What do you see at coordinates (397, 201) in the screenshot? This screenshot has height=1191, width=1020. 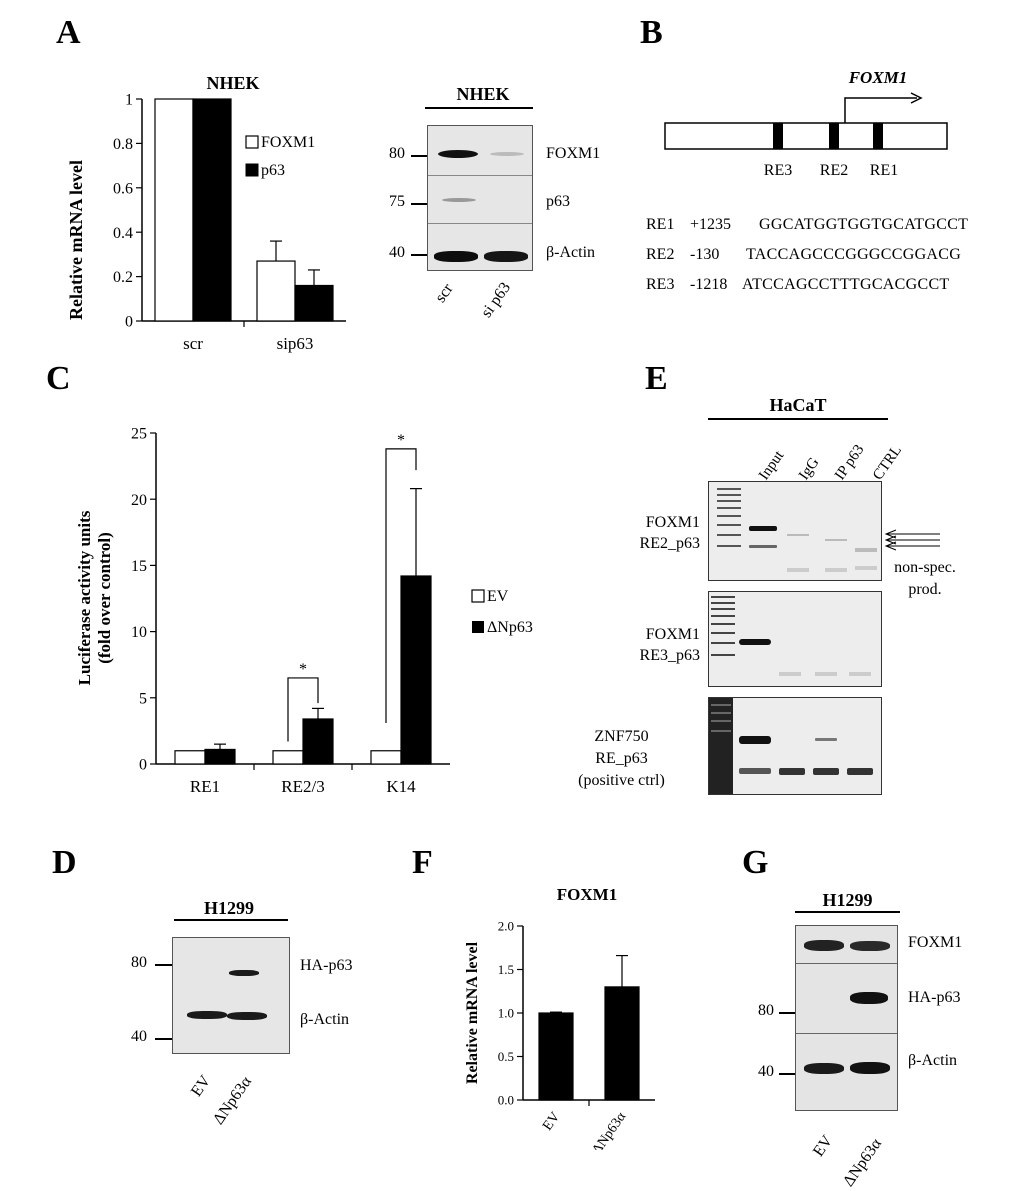 I see `marker-75: 75` at bounding box center [397, 201].